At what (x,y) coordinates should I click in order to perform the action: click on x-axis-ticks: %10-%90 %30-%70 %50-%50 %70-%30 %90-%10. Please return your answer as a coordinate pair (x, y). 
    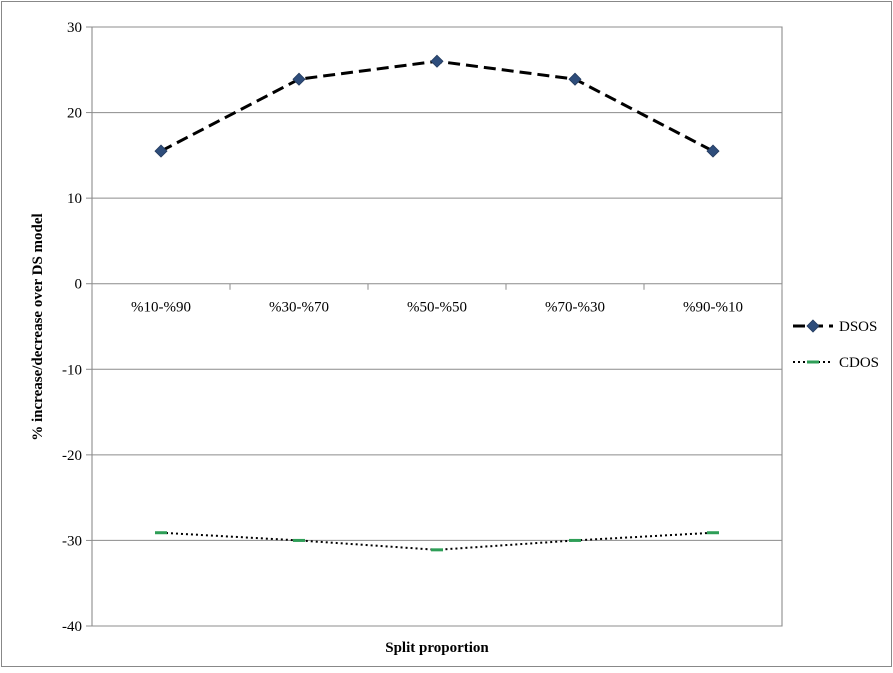
    Looking at the image, I should click on (437, 299).